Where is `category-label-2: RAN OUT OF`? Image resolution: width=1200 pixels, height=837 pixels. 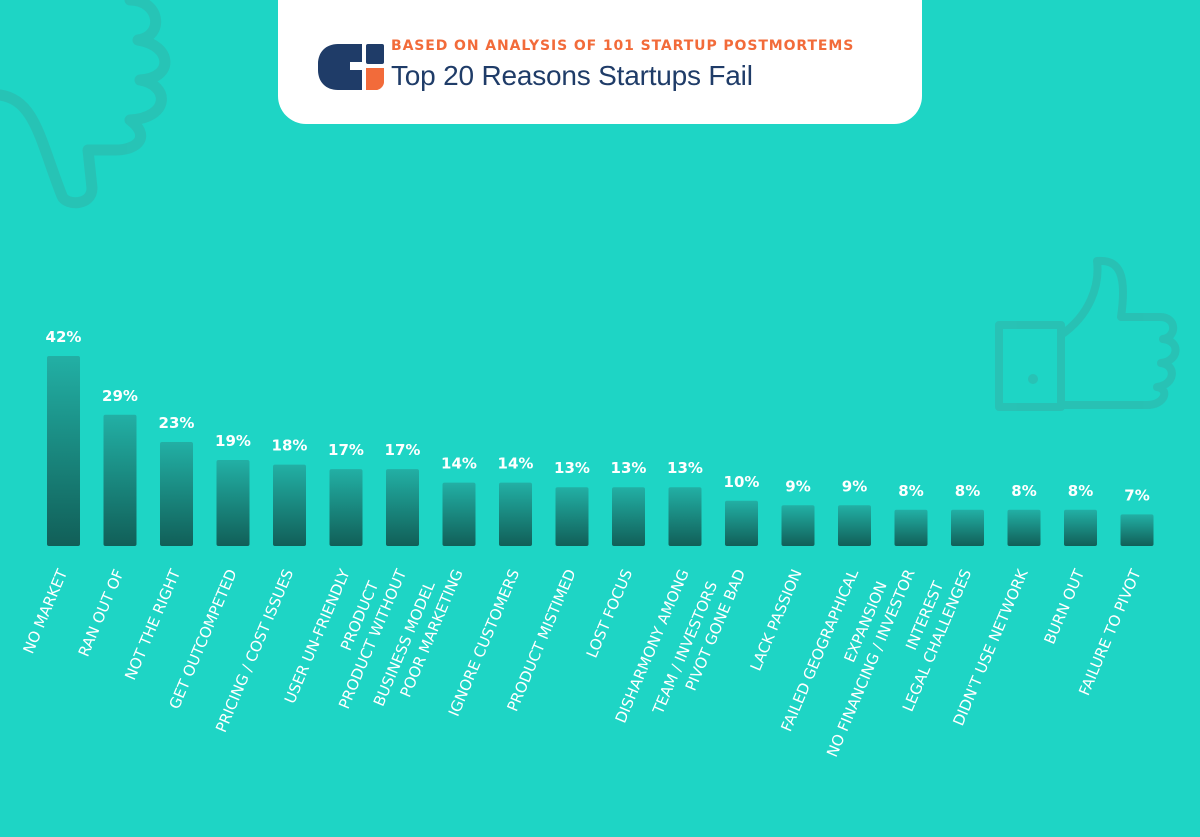 category-label-2: RAN OUT OF is located at coordinates (101, 613).